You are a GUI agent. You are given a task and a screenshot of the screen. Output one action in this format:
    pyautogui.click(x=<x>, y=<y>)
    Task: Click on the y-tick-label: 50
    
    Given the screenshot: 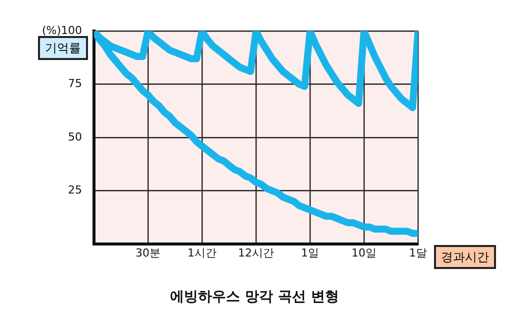 What is the action you would take?
    pyautogui.click(x=75, y=137)
    